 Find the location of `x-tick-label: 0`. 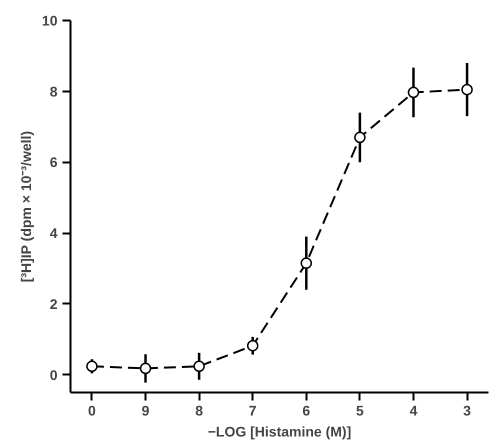

x-tick-label: 0 is located at coordinates (92, 410).